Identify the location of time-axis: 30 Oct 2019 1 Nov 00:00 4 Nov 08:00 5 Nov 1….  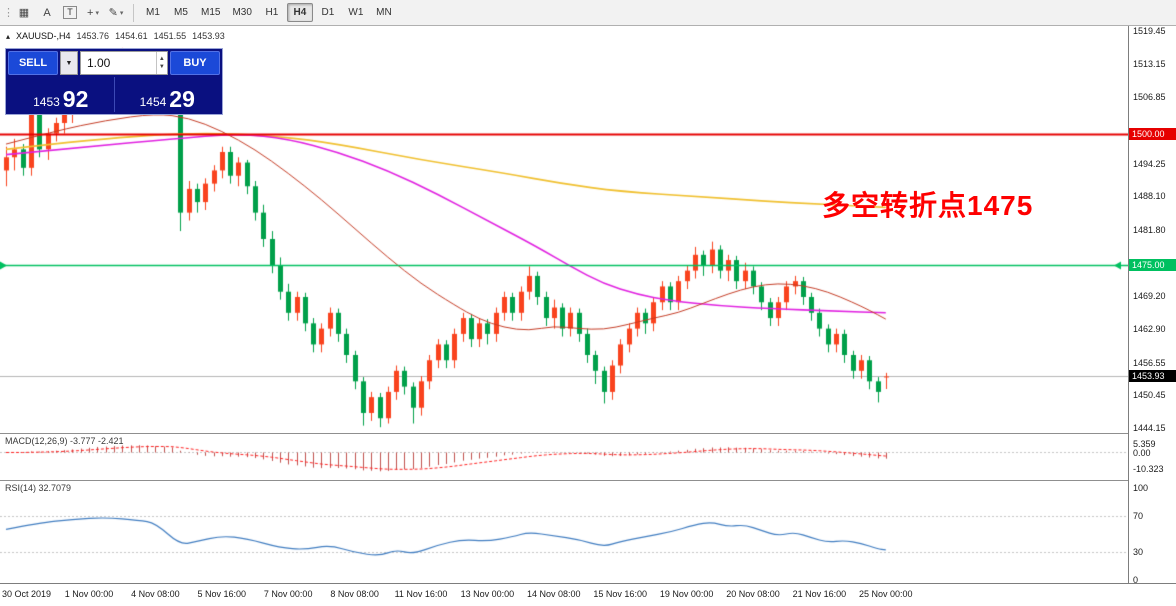
(588, 594).